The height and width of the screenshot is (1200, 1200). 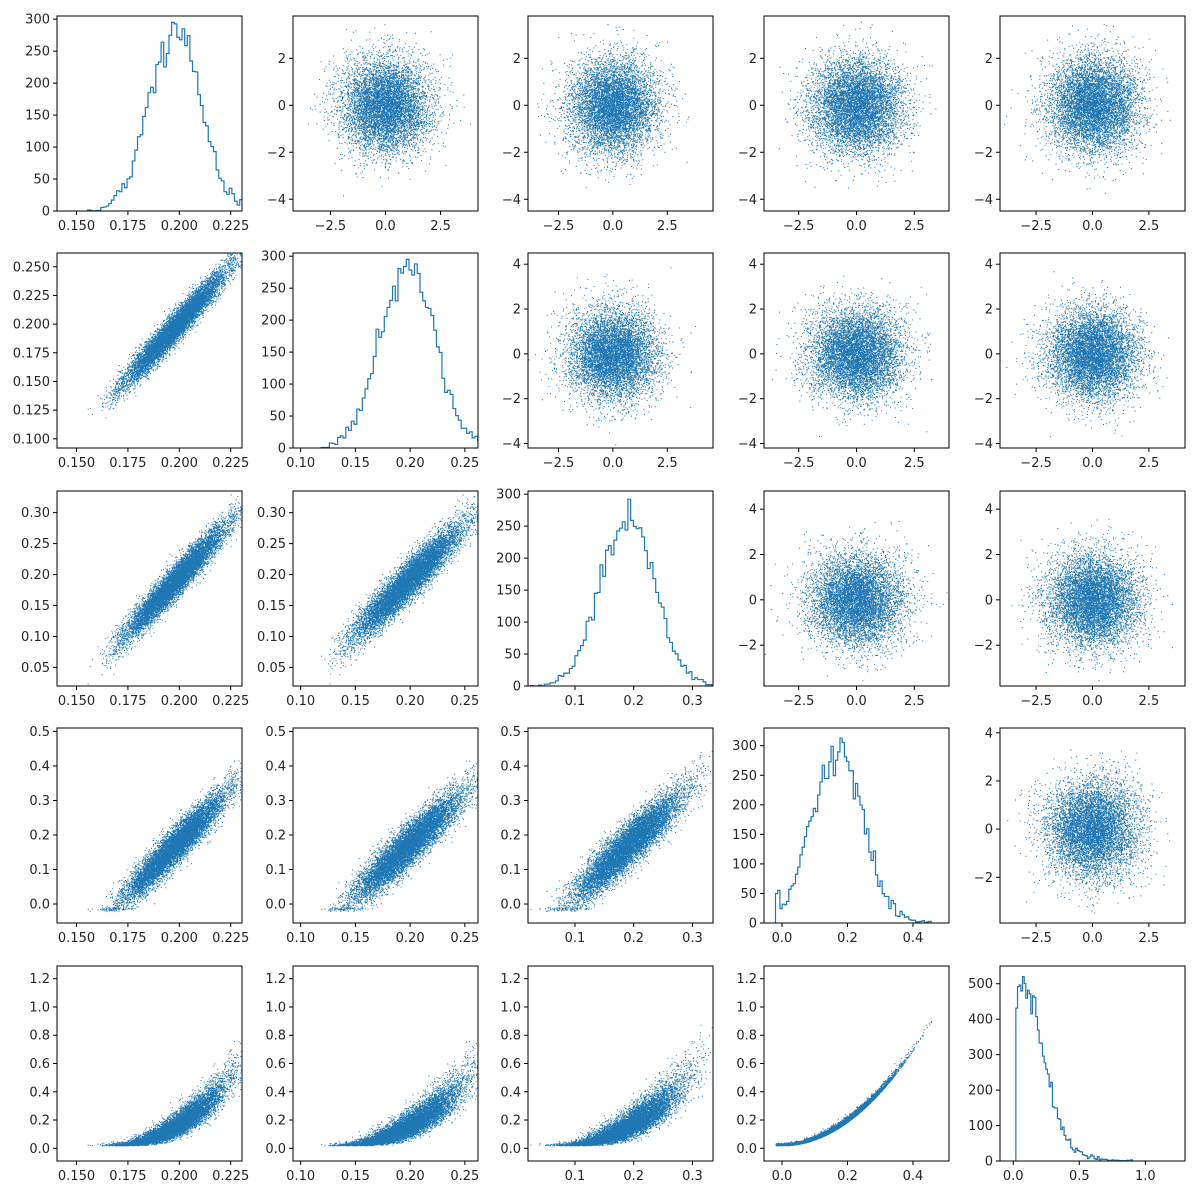 I want to click on x-tick-label: 0.4, so click(x=913, y=938).